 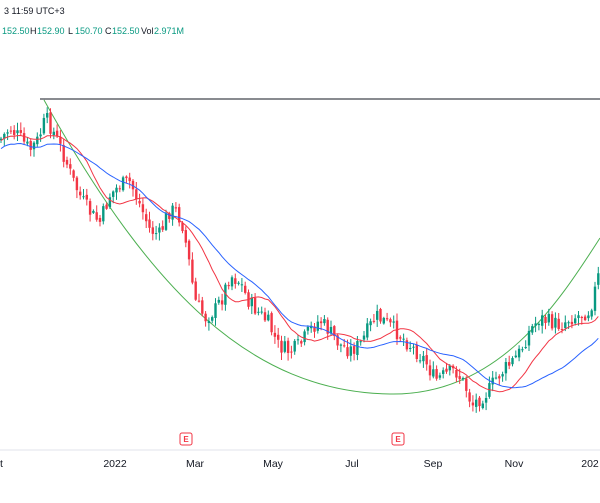 I want to click on x-axis: t 2022 Mar May Jul Sep Nov 202, so click(x=300, y=459).